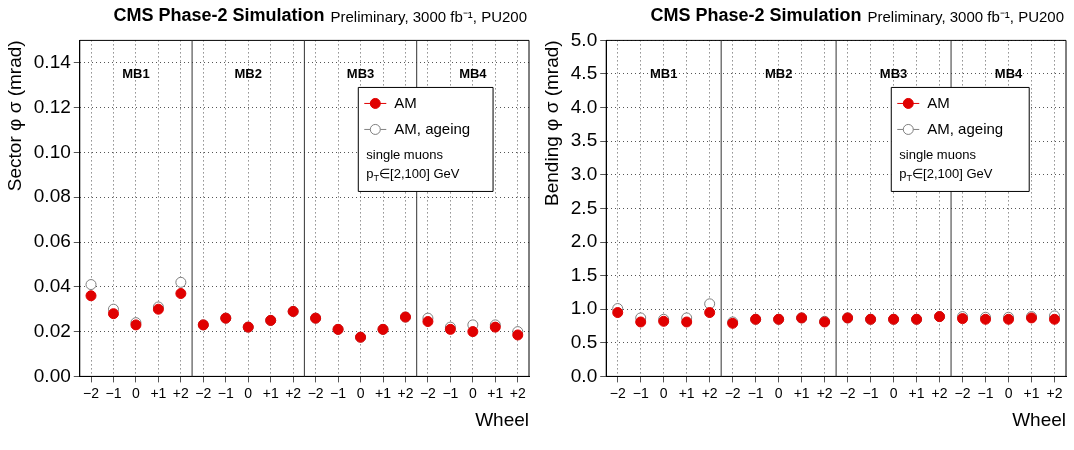 This screenshot has width=1074, height=450. Describe the element at coordinates (584, 174) in the screenshot. I see `y-tick-label: 3.0` at that location.